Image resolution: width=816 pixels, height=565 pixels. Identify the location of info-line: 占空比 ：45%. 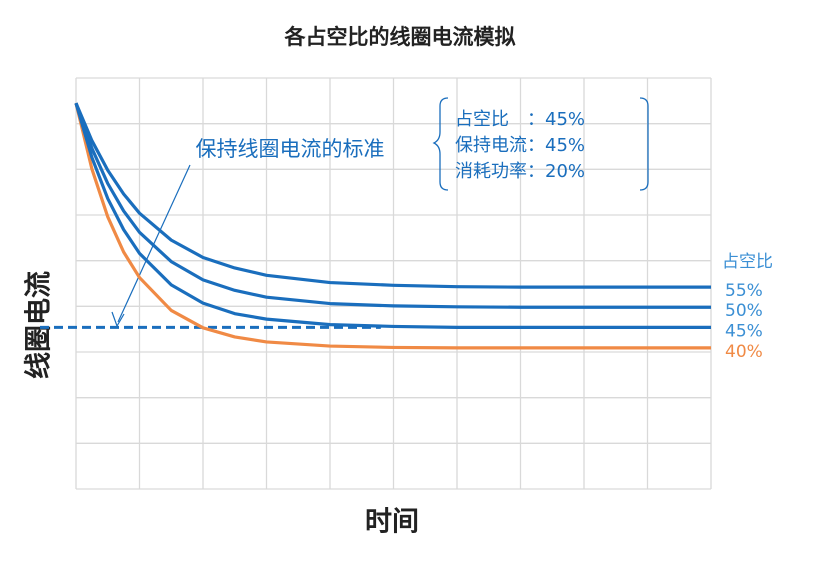
(520, 119).